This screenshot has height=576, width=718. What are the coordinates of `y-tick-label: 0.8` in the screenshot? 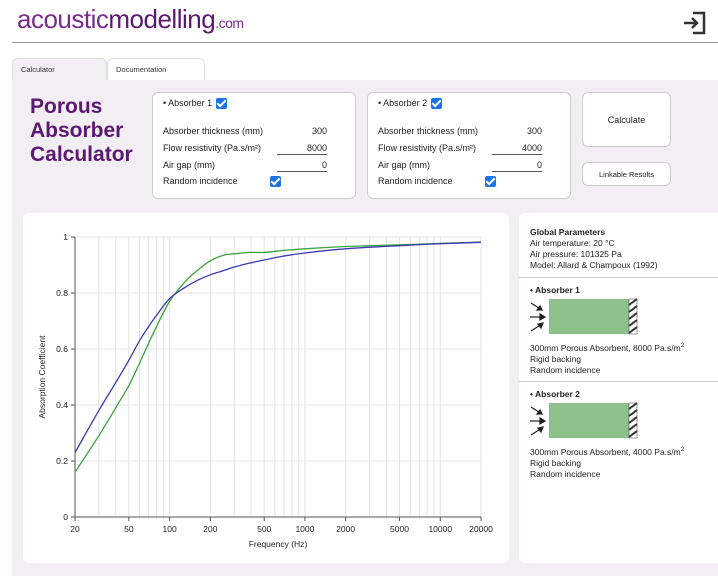 It's located at (62, 293).